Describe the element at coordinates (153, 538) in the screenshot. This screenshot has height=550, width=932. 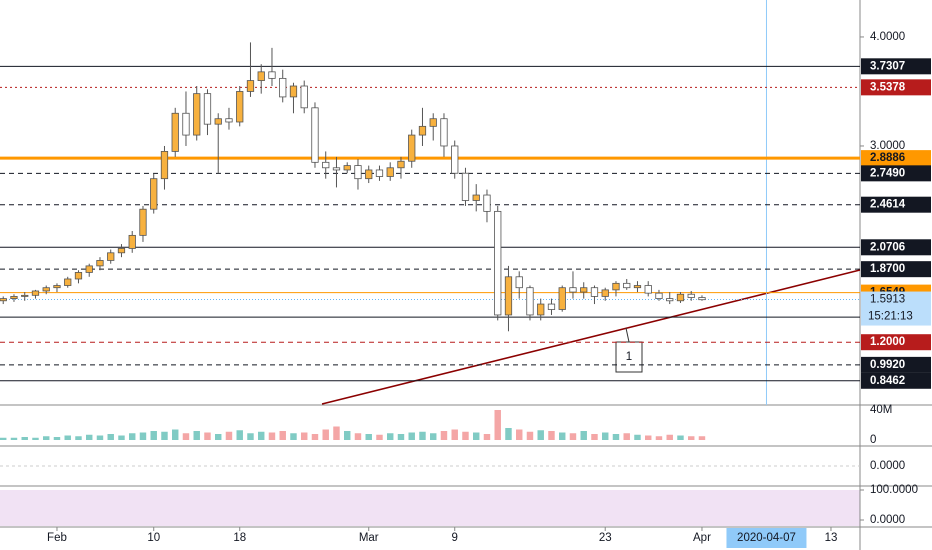
I see `x-tick-label: 10` at that location.